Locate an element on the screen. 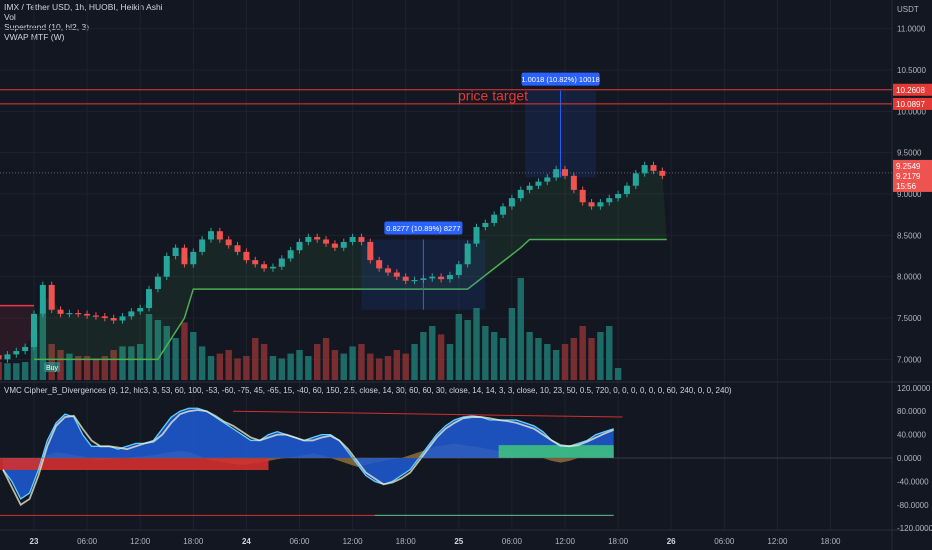 The width and height of the screenshot is (932, 550). price-tick-label: 8.5000 is located at coordinates (909, 235).